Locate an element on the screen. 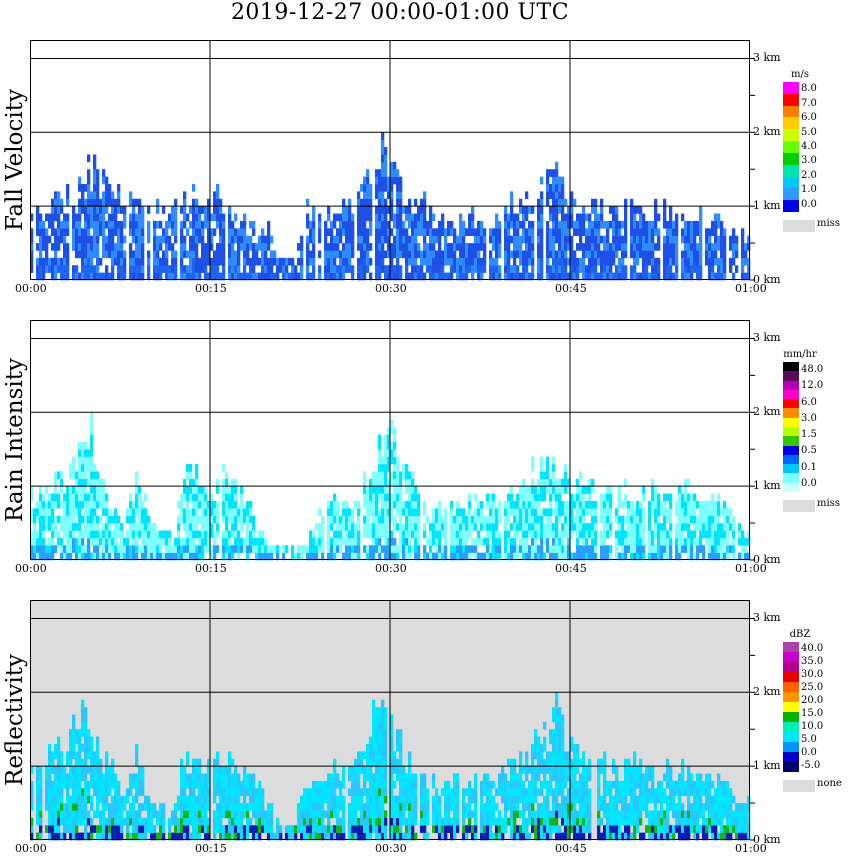  x-tick-label: 00:45 is located at coordinates (571, 568).